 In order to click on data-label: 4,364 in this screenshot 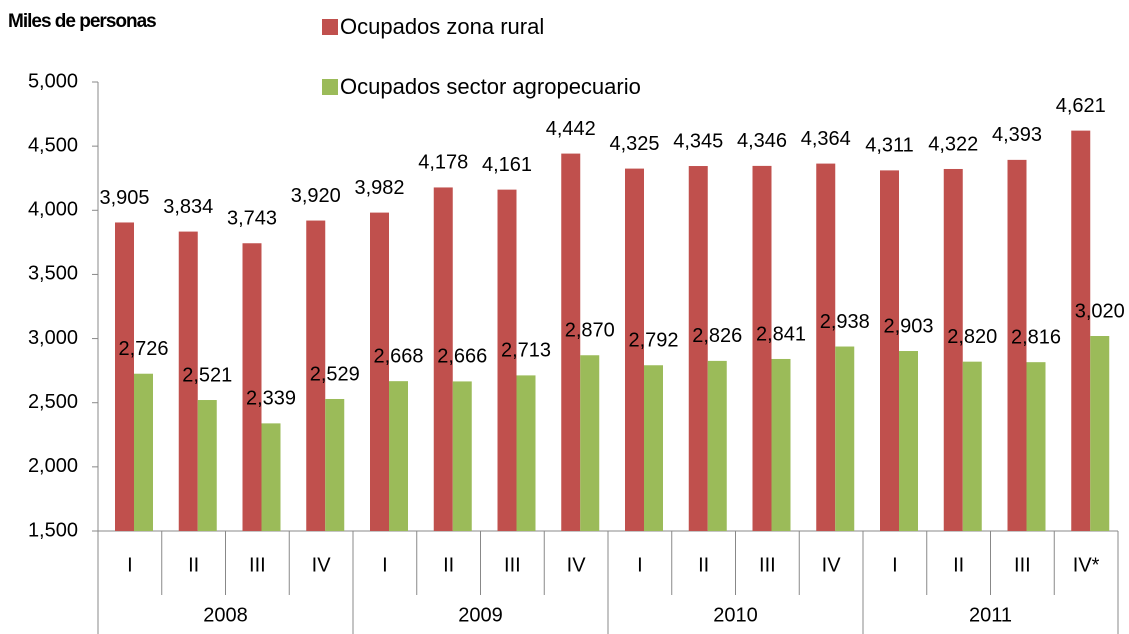, I will do `click(826, 139)`.